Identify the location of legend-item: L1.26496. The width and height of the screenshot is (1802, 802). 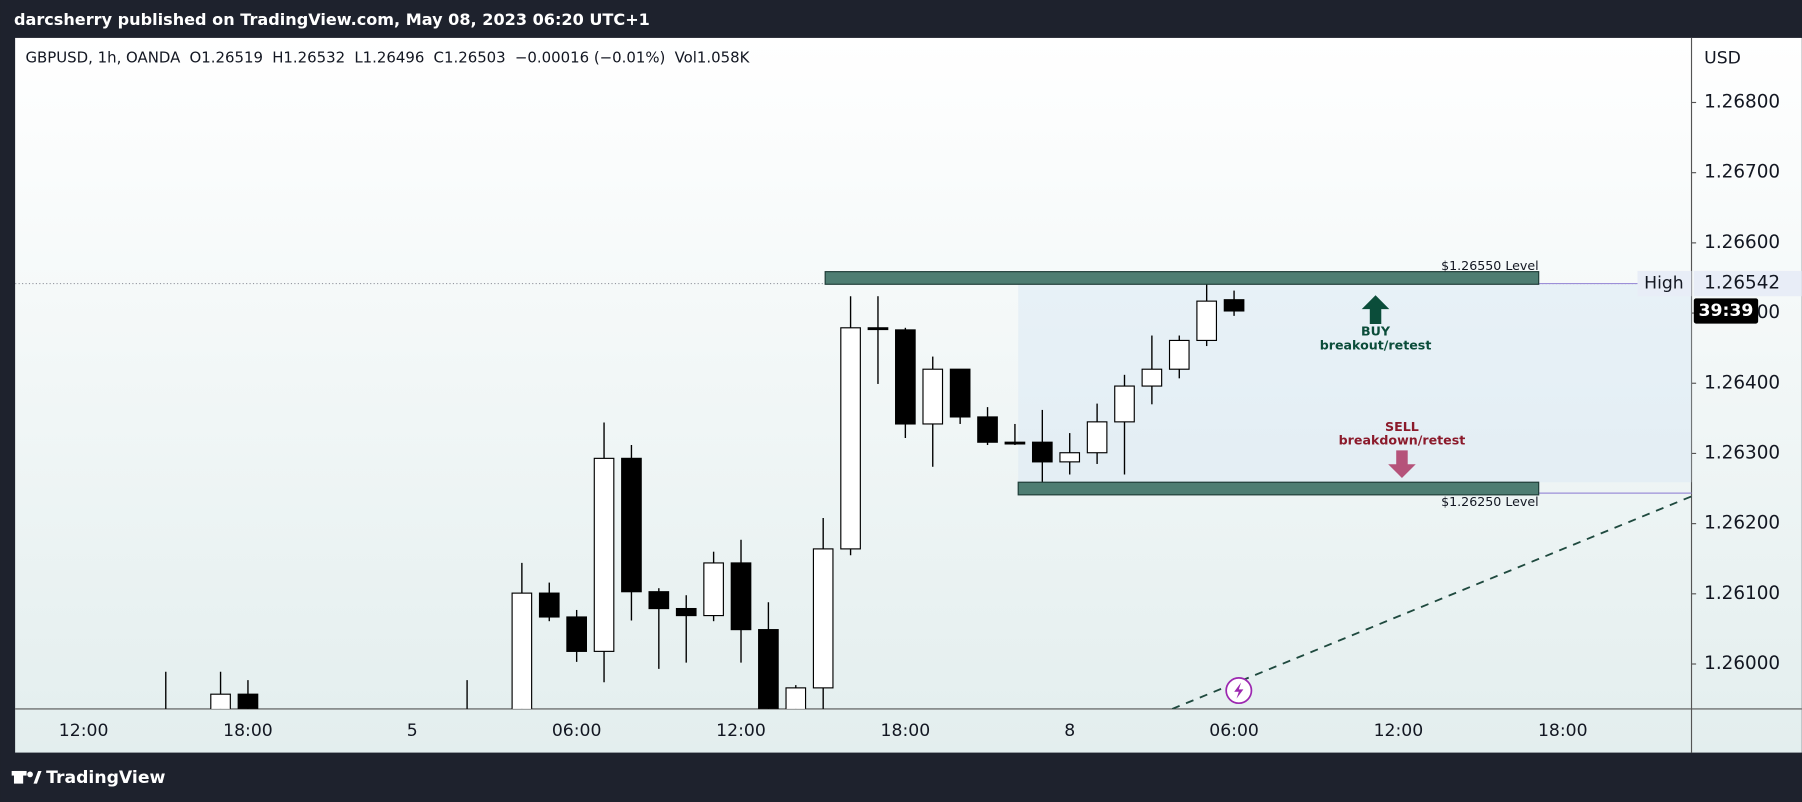
(389, 58).